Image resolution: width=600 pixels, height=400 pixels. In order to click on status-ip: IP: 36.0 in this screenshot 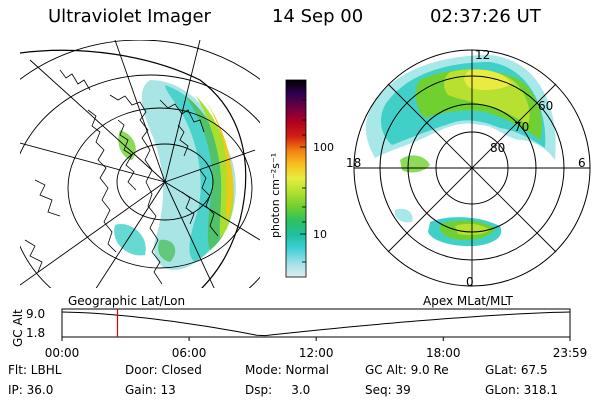, I will do `click(30, 390)`.